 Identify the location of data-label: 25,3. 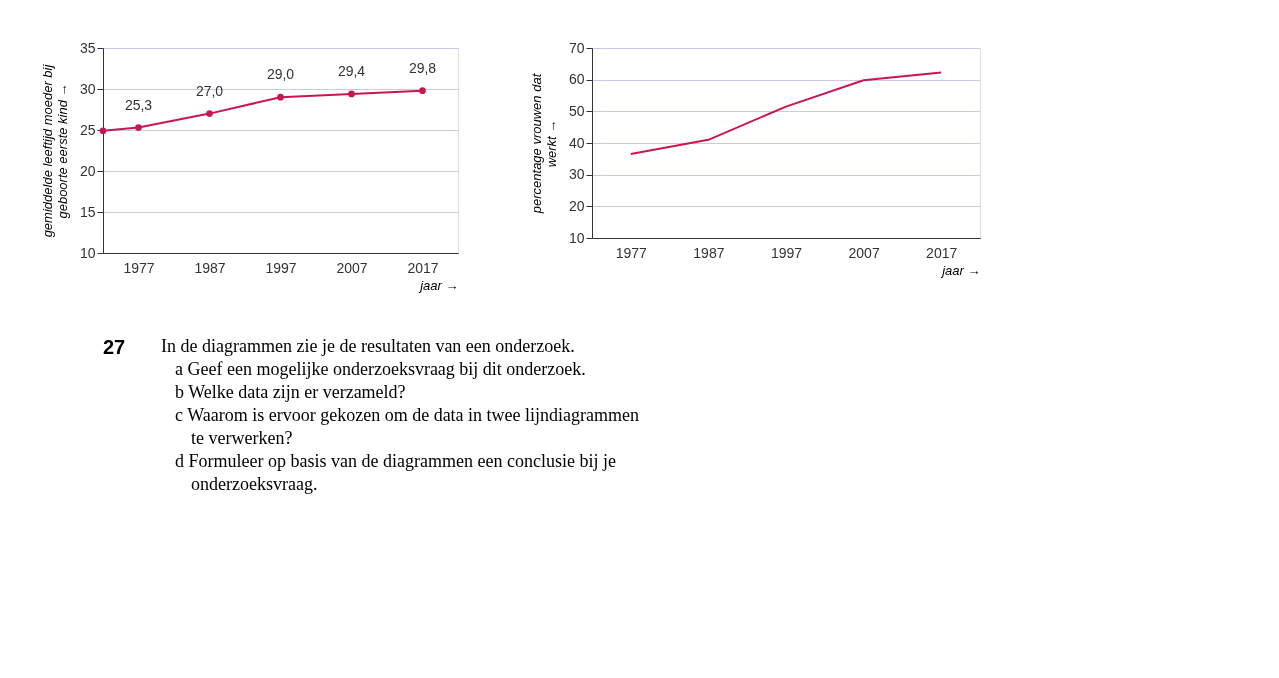
(138, 104).